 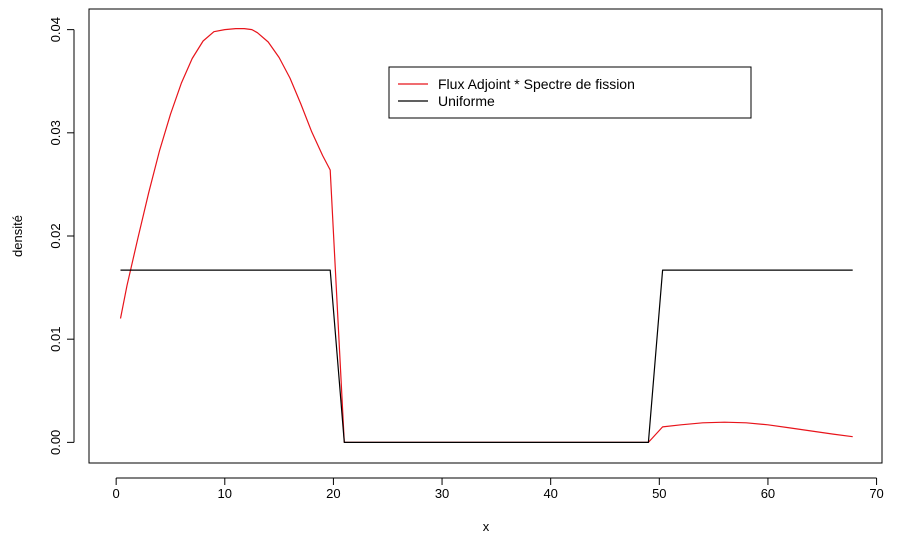 I want to click on x-tick-label: 60, so click(x=768, y=493).